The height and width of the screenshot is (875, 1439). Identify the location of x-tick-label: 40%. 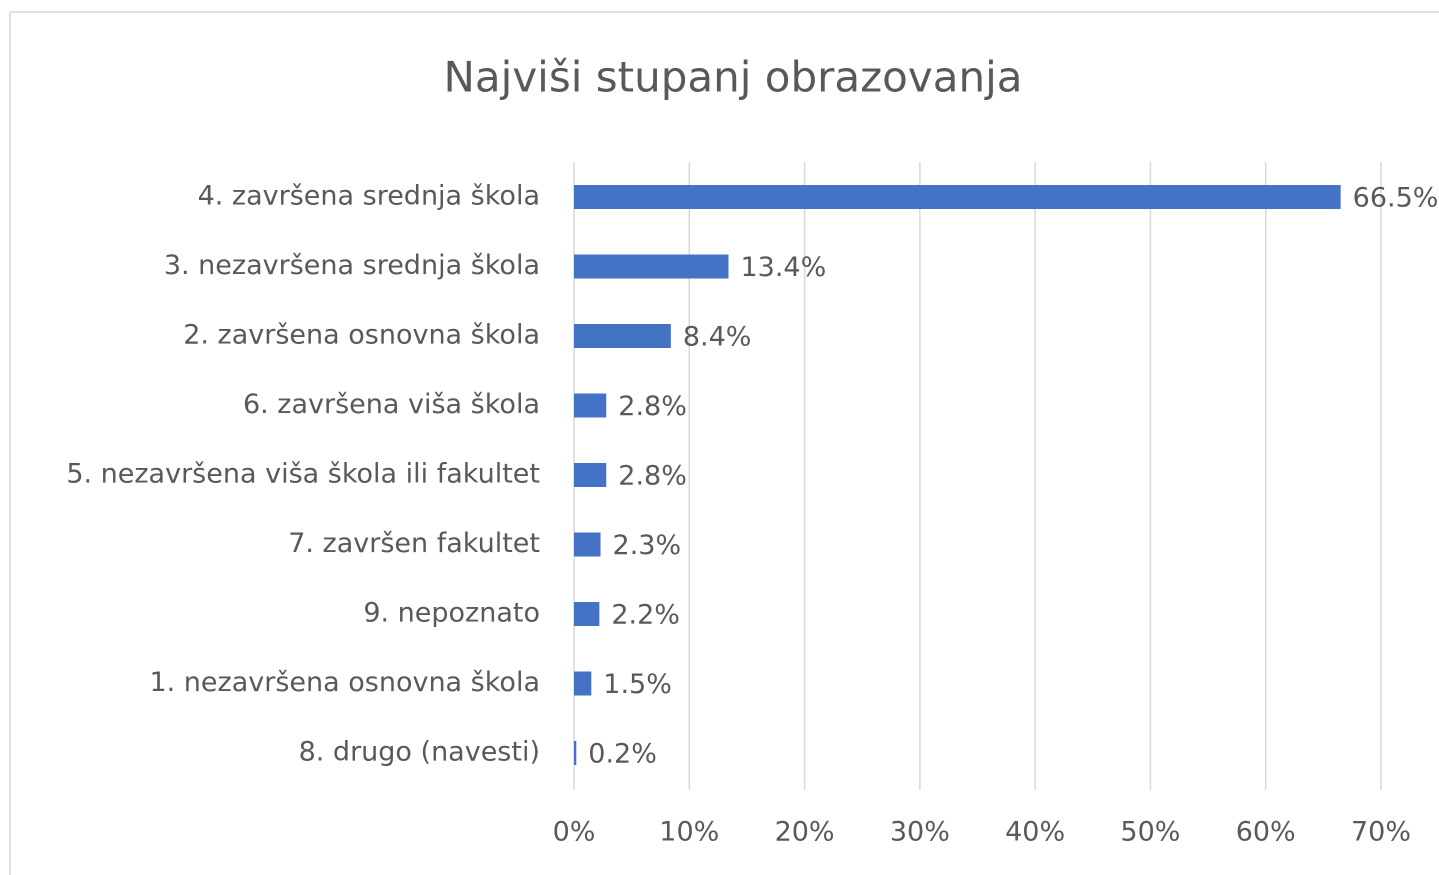
(1035, 832).